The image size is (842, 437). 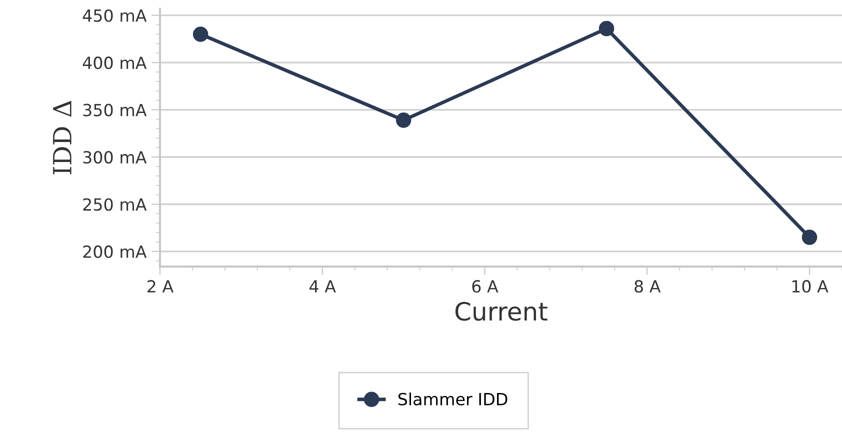 What do you see at coordinates (453, 399) in the screenshot?
I see `legend-label: Slammer IDD` at bounding box center [453, 399].